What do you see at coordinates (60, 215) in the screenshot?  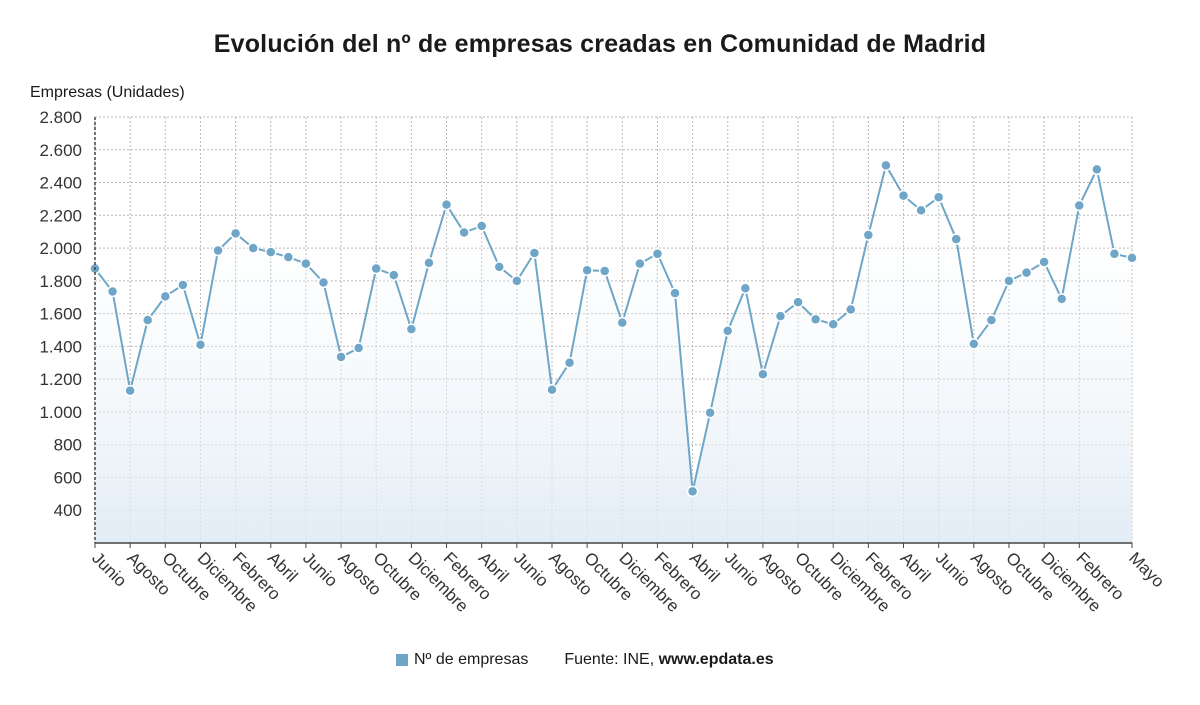 I see `y-tick-label: 2.200` at bounding box center [60, 215].